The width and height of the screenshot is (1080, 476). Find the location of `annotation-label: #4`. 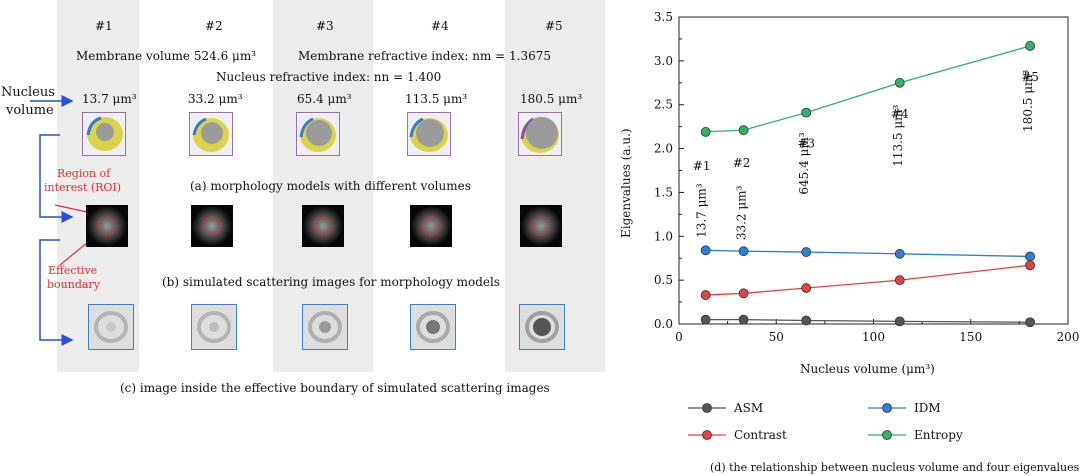

annotation-label: #4 is located at coordinates (900, 114).